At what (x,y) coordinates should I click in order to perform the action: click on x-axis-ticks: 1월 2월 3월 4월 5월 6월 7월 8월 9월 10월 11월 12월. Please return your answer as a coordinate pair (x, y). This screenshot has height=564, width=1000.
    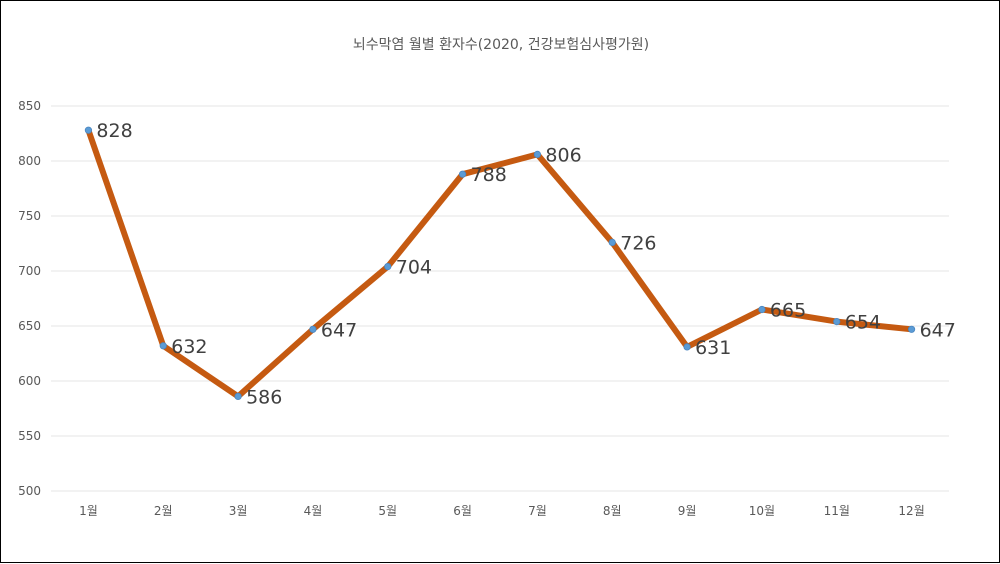
    Looking at the image, I should click on (502, 511).